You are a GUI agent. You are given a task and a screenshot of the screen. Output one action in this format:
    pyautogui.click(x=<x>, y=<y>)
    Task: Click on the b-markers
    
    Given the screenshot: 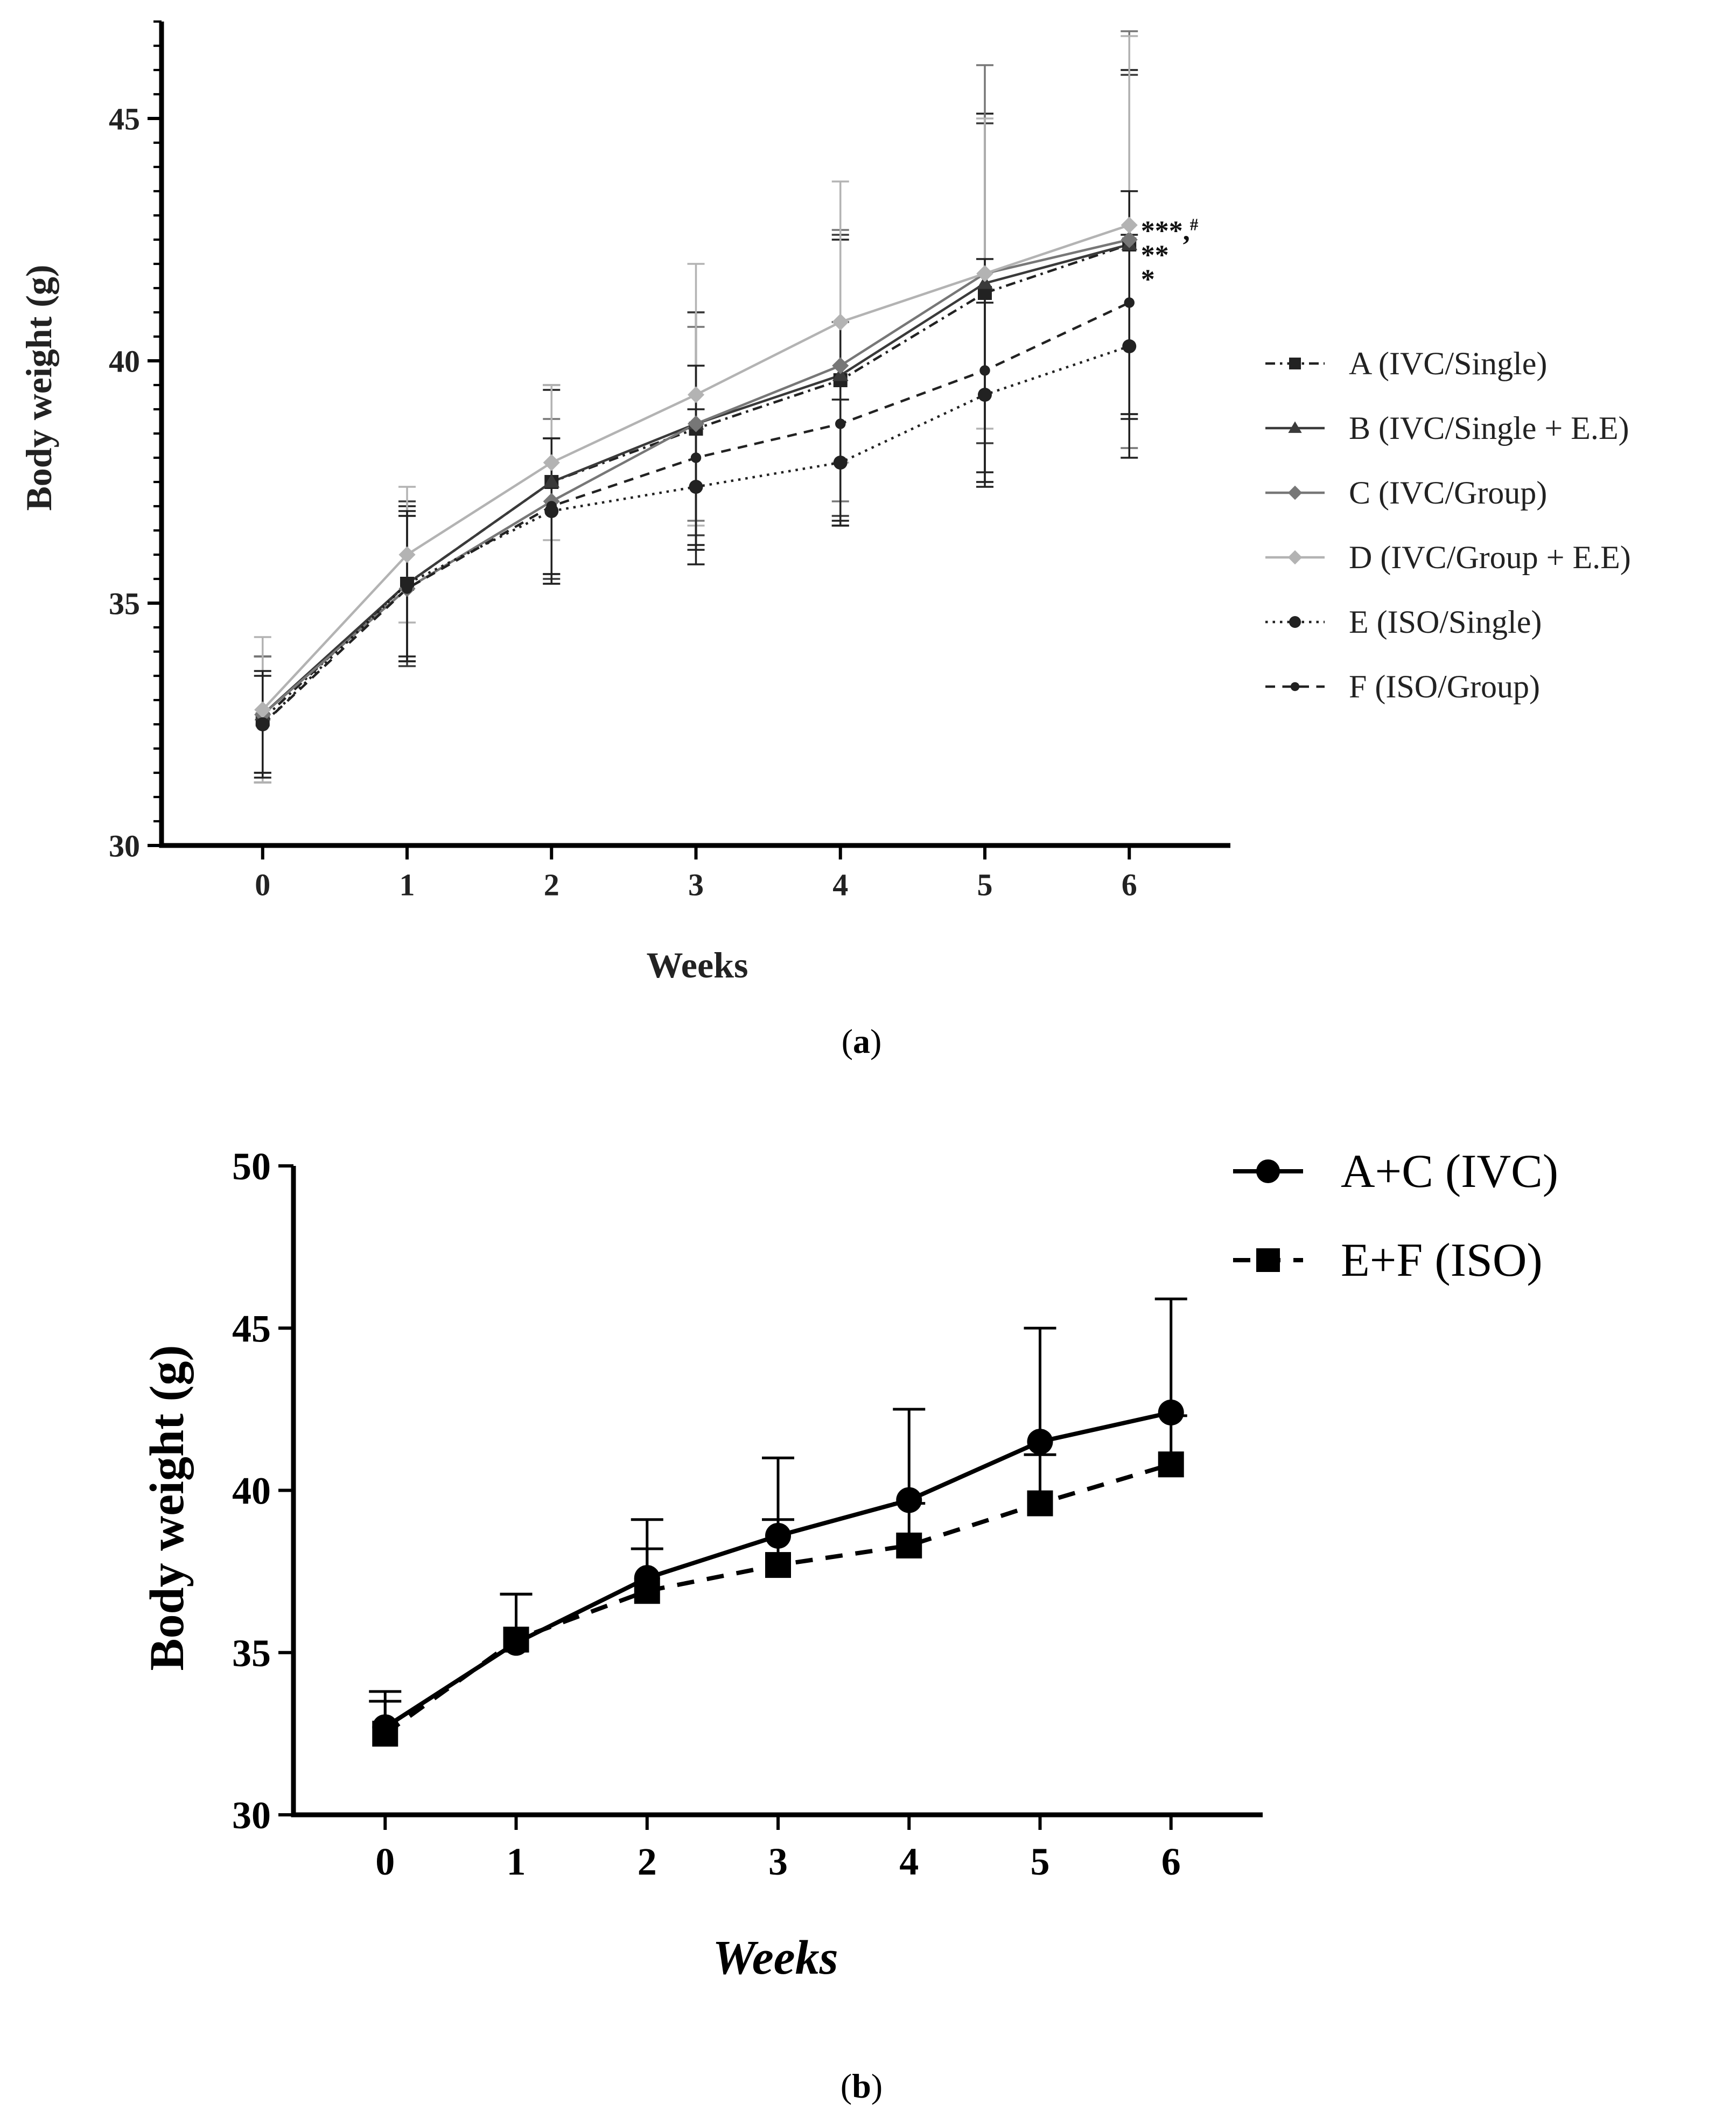 What is the action you would take?
    pyautogui.click(x=778, y=1573)
    